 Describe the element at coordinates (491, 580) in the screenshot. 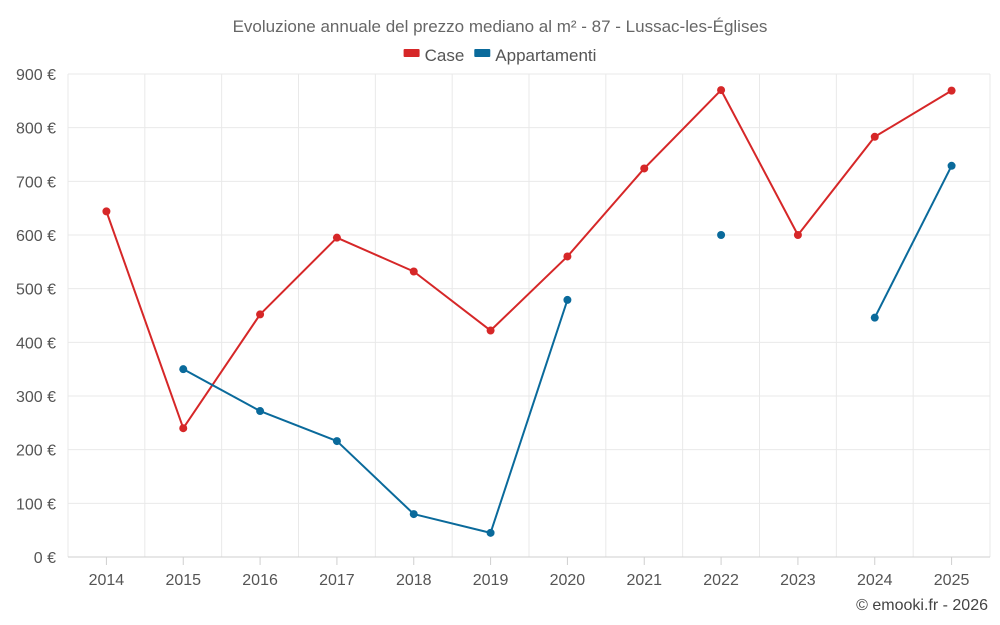

I see `x-tick-label: 2019` at that location.